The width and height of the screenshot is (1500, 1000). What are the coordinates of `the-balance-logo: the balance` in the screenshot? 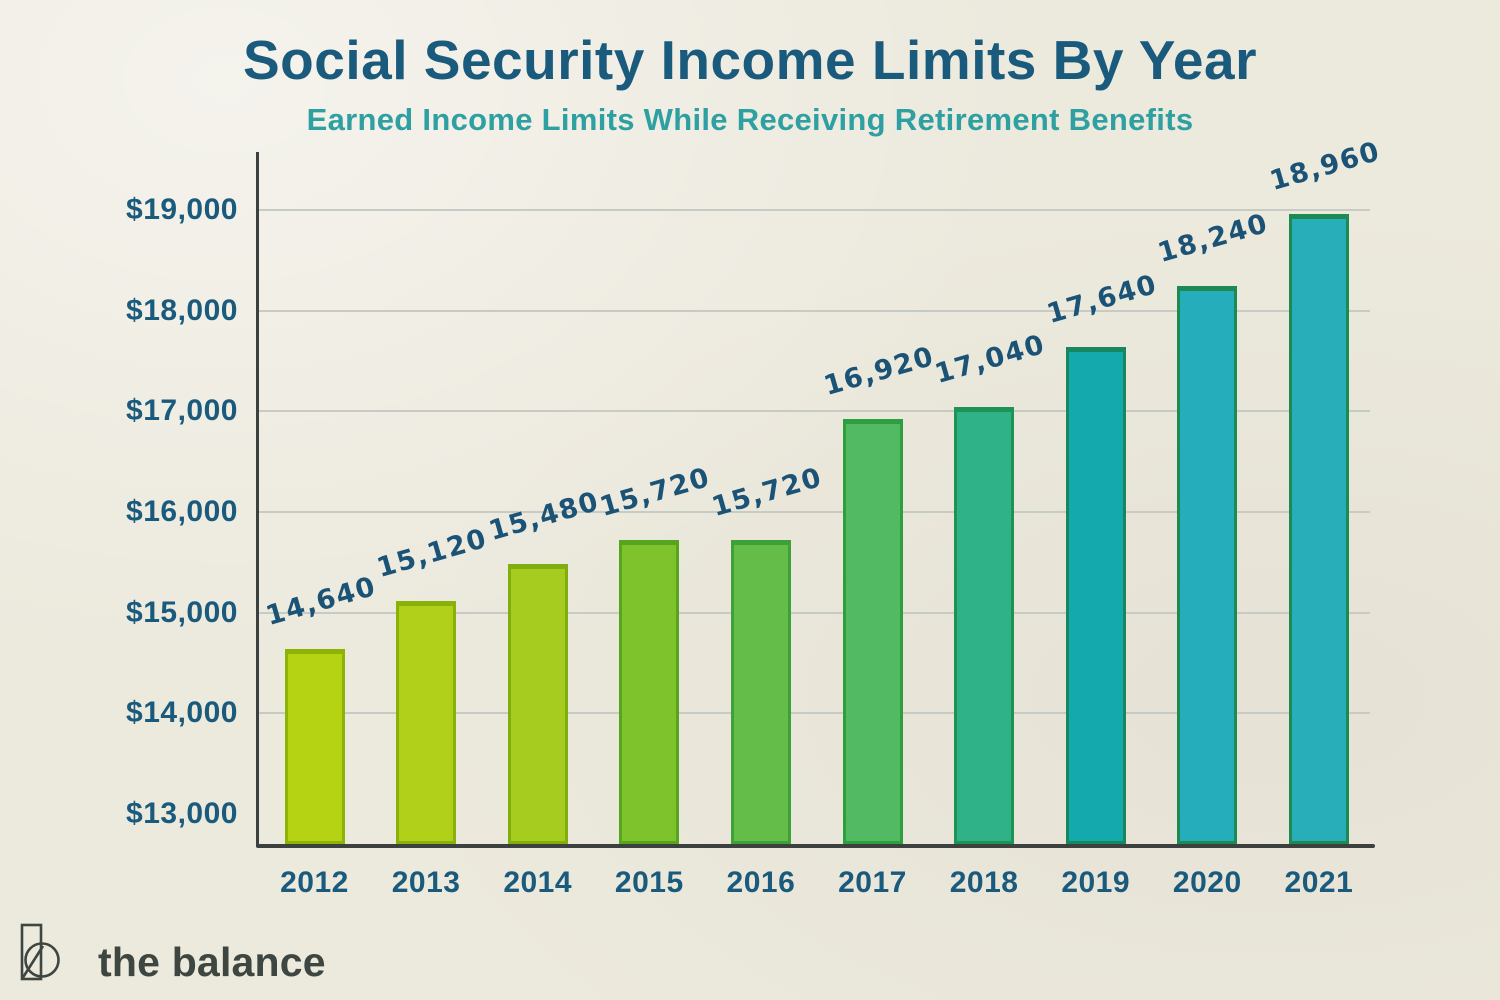 It's located at (172, 955).